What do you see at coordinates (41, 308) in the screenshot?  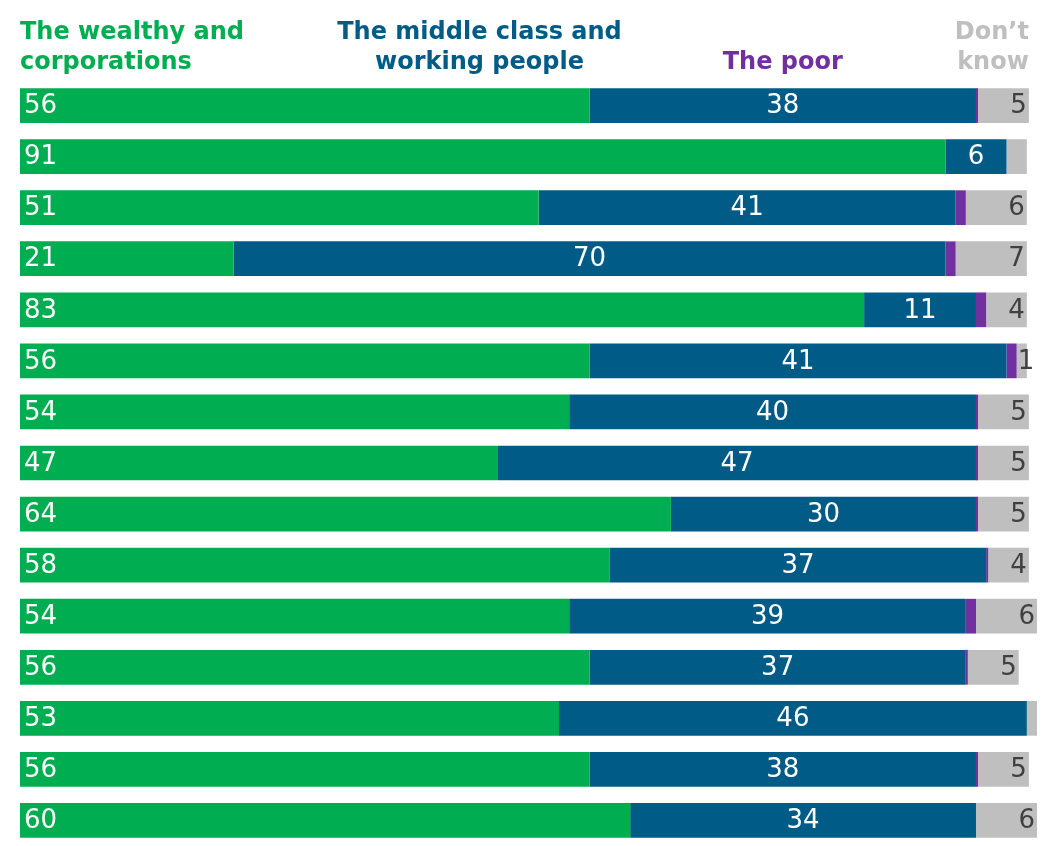 I see `data-label: 83` at bounding box center [41, 308].